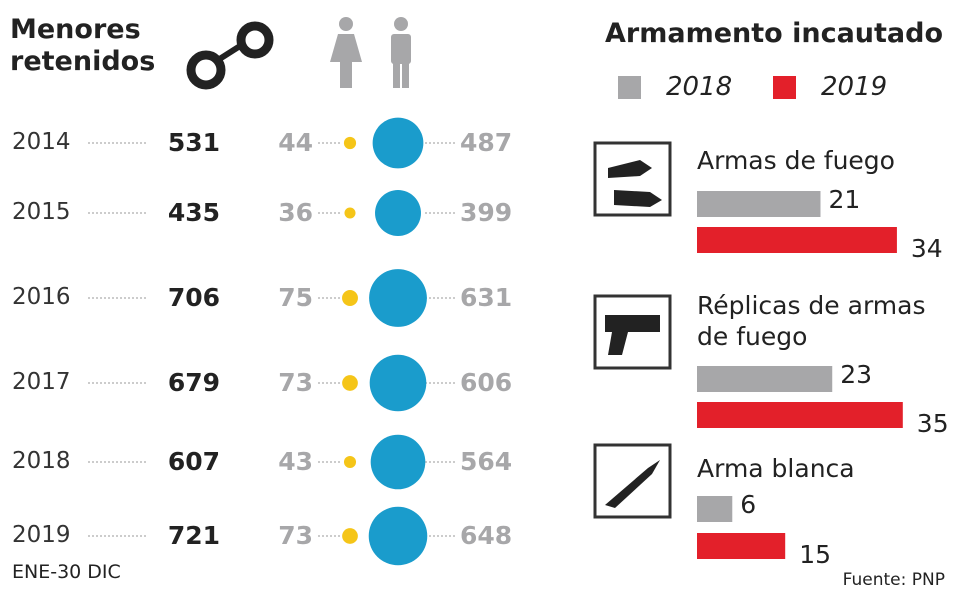  Describe the element at coordinates (193, 461) in the screenshot. I see `total-value: 607` at that location.